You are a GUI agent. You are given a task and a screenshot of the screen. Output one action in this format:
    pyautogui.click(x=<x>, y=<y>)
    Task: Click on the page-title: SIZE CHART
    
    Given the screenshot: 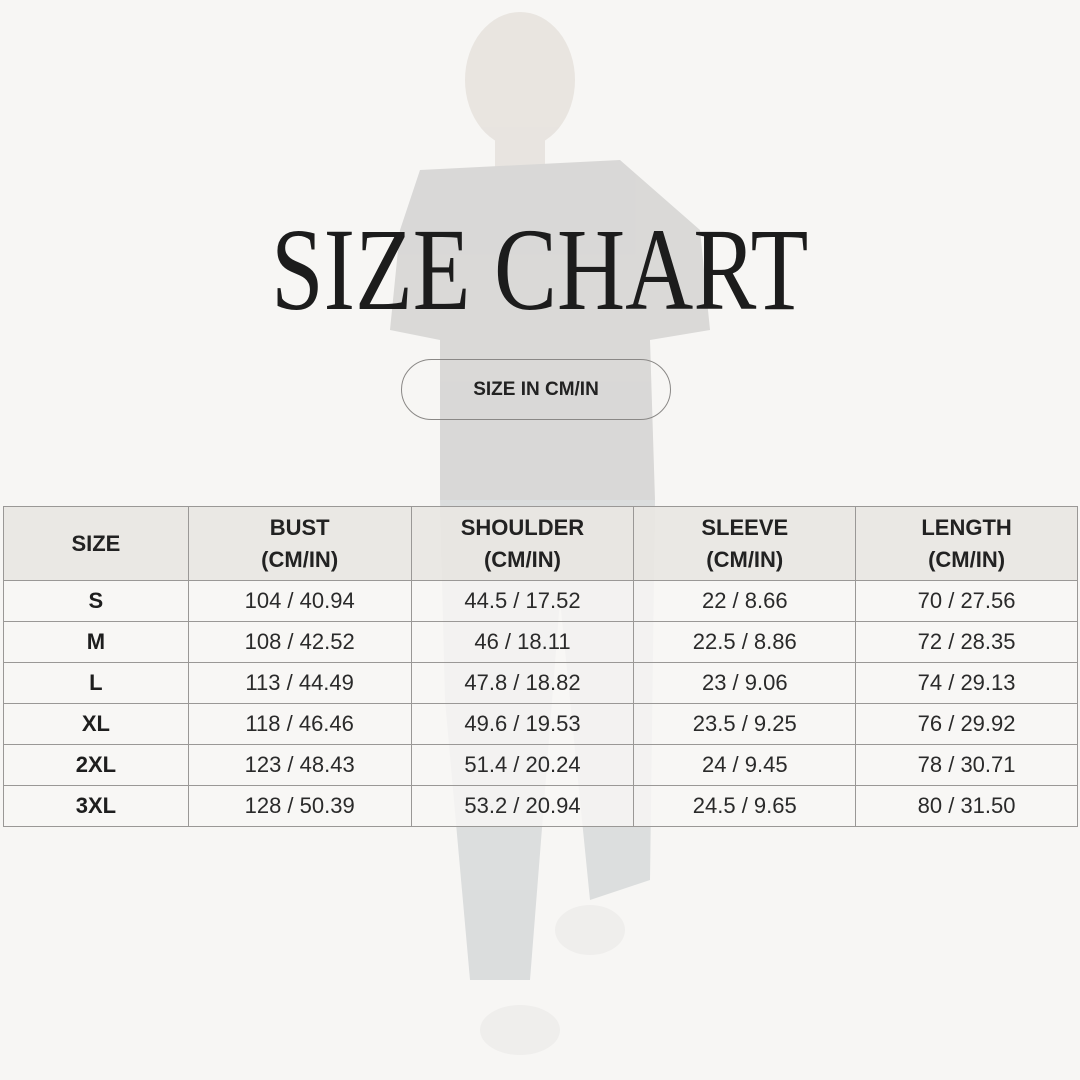 What is the action you would take?
    pyautogui.click(x=540, y=269)
    